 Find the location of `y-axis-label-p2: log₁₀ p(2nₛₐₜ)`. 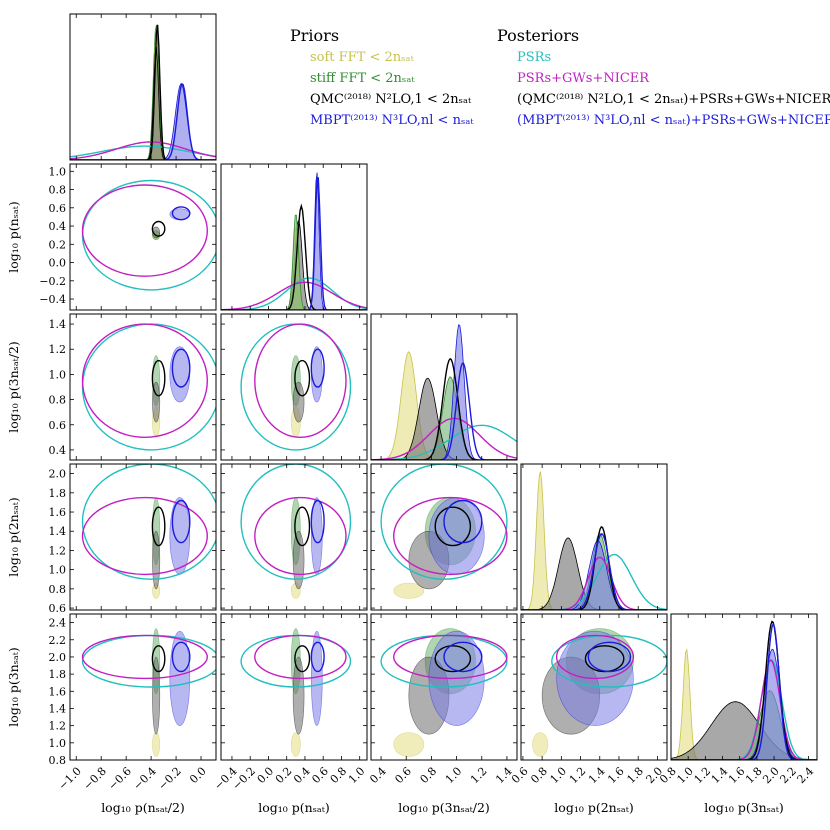

y-axis-label-p2: log₁₀ p(2nₛₐₜ) is located at coordinates (13, 536).